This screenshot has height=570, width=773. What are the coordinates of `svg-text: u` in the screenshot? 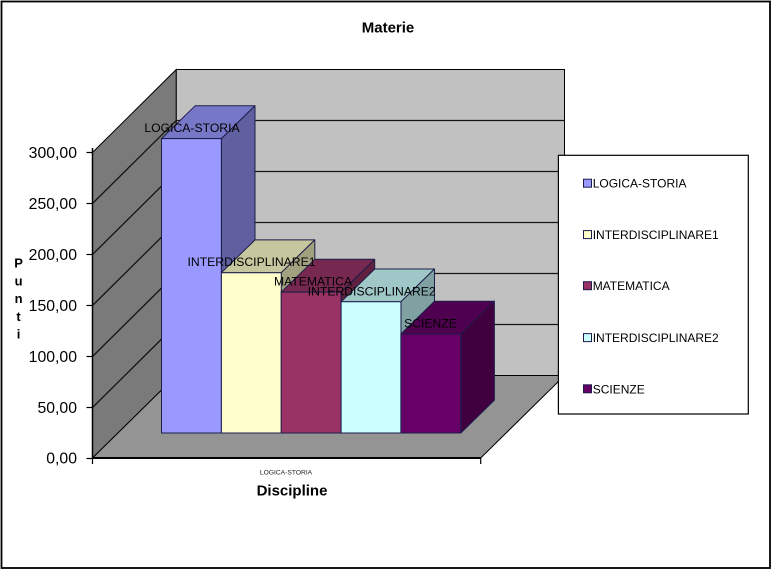 It's located at (19, 280).